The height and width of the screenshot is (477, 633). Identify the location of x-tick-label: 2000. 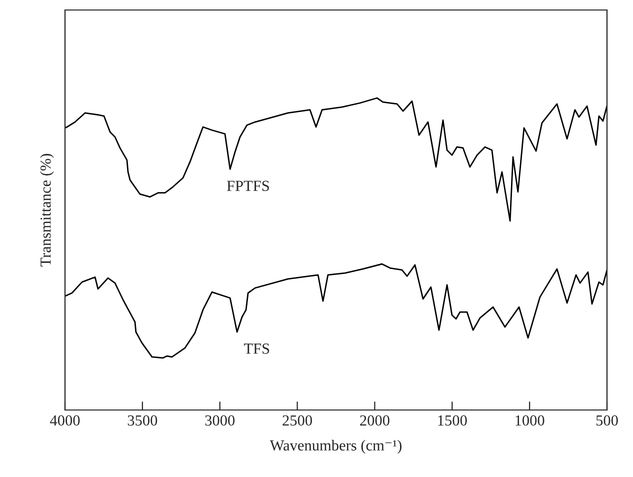
(375, 420).